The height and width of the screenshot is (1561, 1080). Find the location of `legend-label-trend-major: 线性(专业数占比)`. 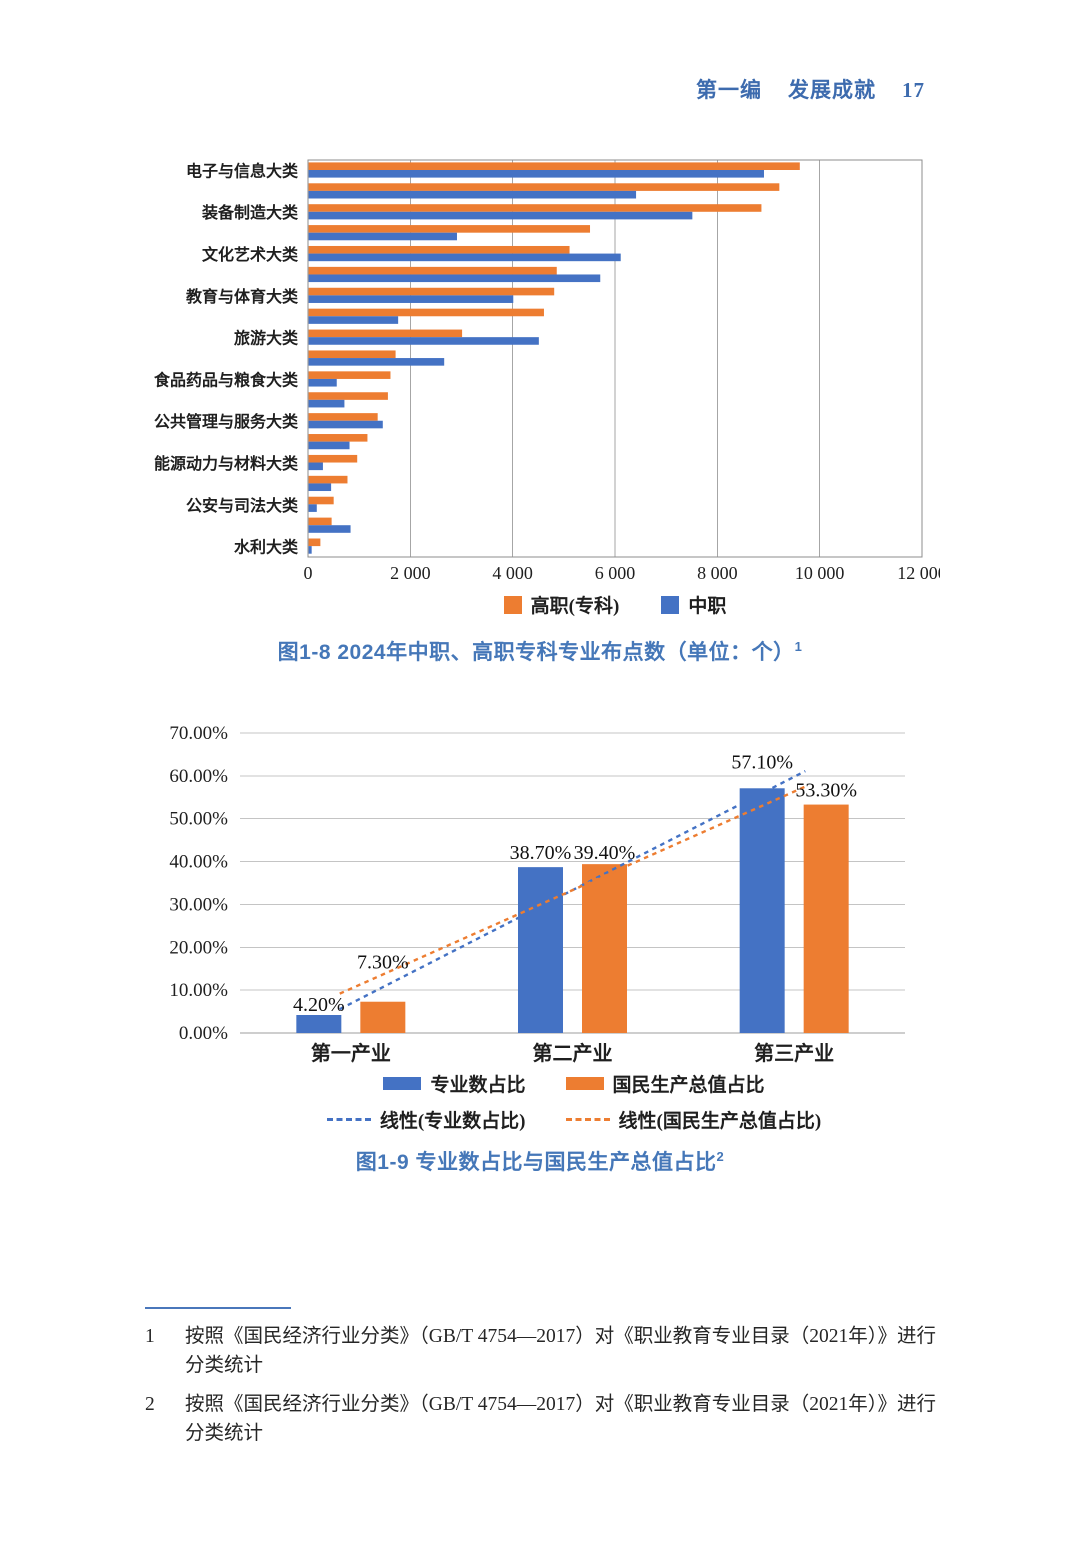

legend-label-trend-major: 线性(专业数占比) is located at coordinates (452, 1121).